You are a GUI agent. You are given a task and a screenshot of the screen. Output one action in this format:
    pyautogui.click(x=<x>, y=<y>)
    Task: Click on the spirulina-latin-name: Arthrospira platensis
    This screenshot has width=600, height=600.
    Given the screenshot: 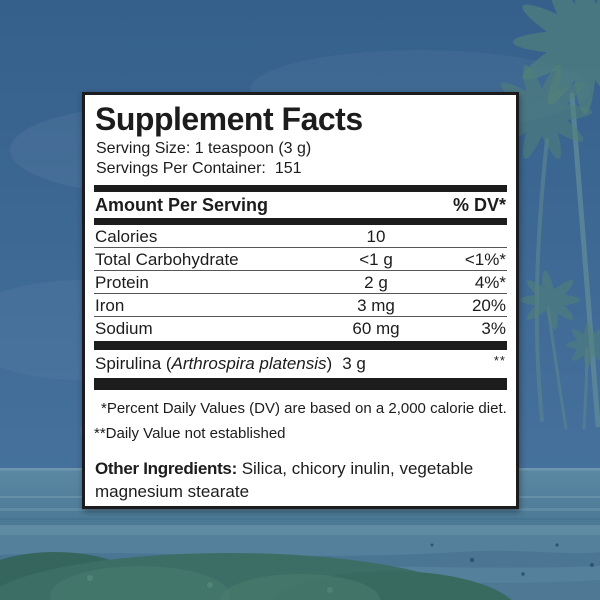 What is the action you would take?
    pyautogui.click(x=249, y=363)
    